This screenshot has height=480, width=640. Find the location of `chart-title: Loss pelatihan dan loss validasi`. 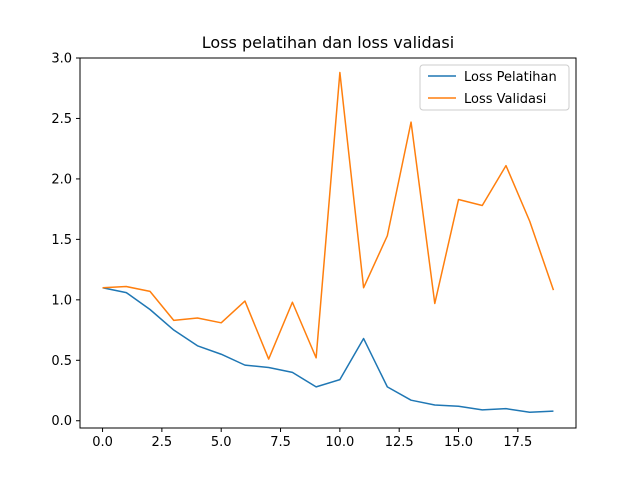

chart-title: Loss pelatihan dan loss validasi is located at coordinates (328, 42).